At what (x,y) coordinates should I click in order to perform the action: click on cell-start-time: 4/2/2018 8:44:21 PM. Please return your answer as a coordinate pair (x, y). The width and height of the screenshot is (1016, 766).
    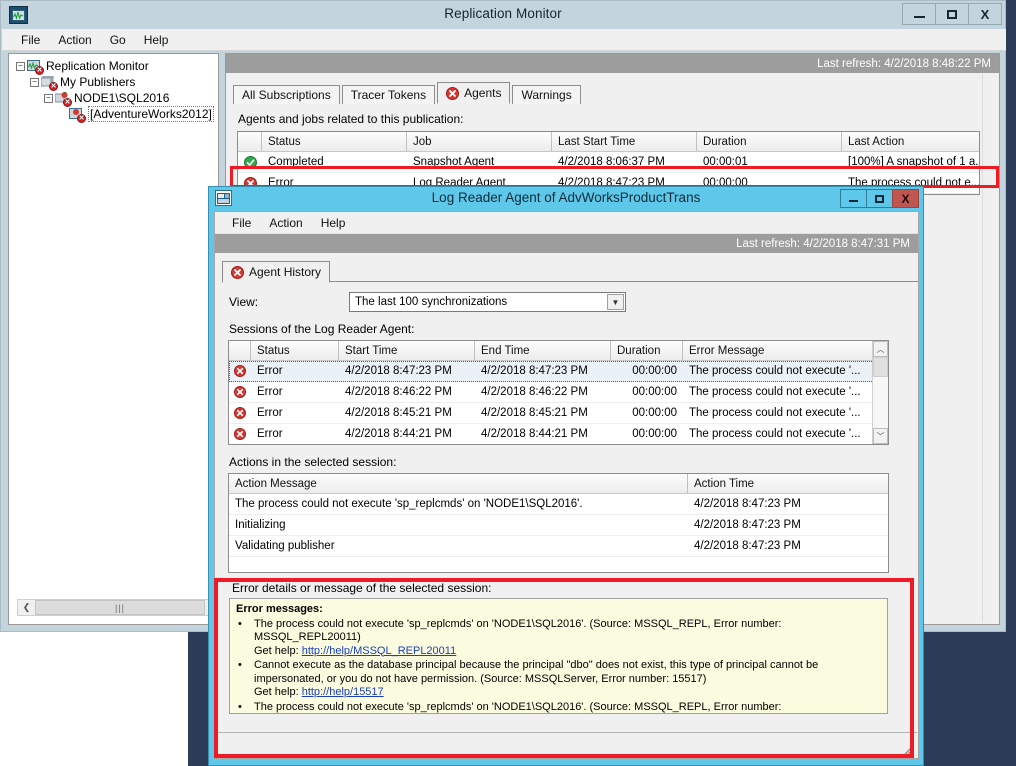
    Looking at the image, I should click on (398, 434).